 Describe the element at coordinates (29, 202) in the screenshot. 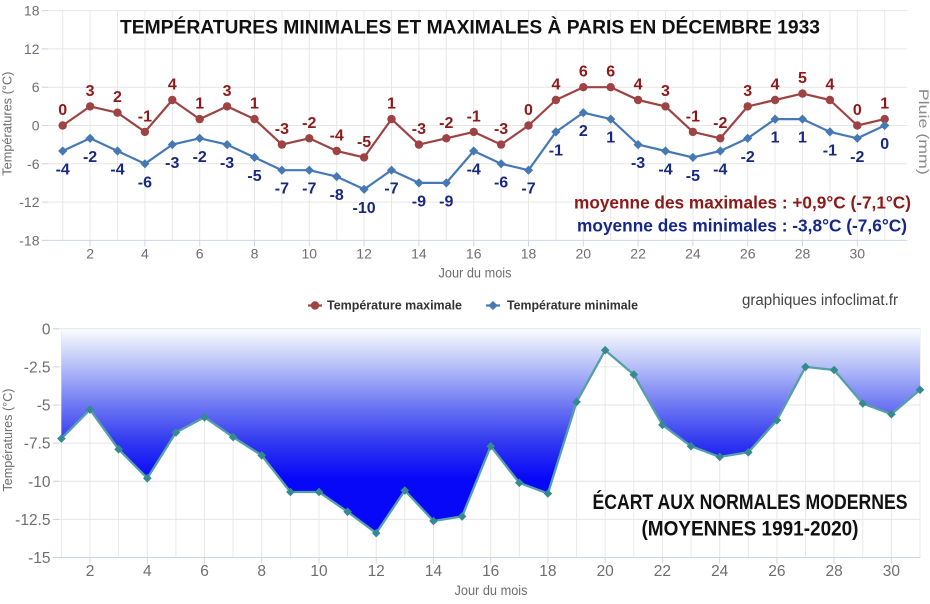

I see `svg-text: -12` at that location.